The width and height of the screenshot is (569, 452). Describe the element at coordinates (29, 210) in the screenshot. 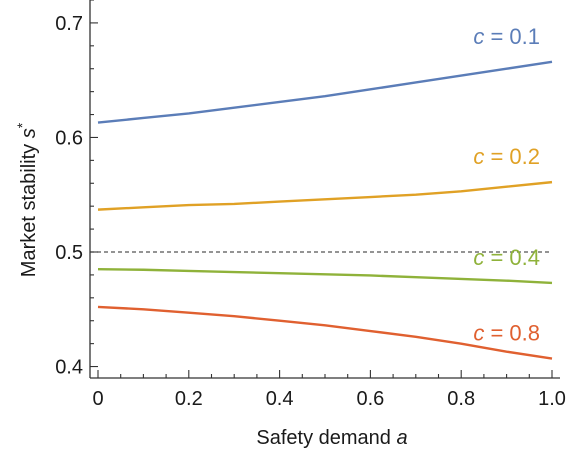

I see `y-axis-title-text: Market stability` at that location.